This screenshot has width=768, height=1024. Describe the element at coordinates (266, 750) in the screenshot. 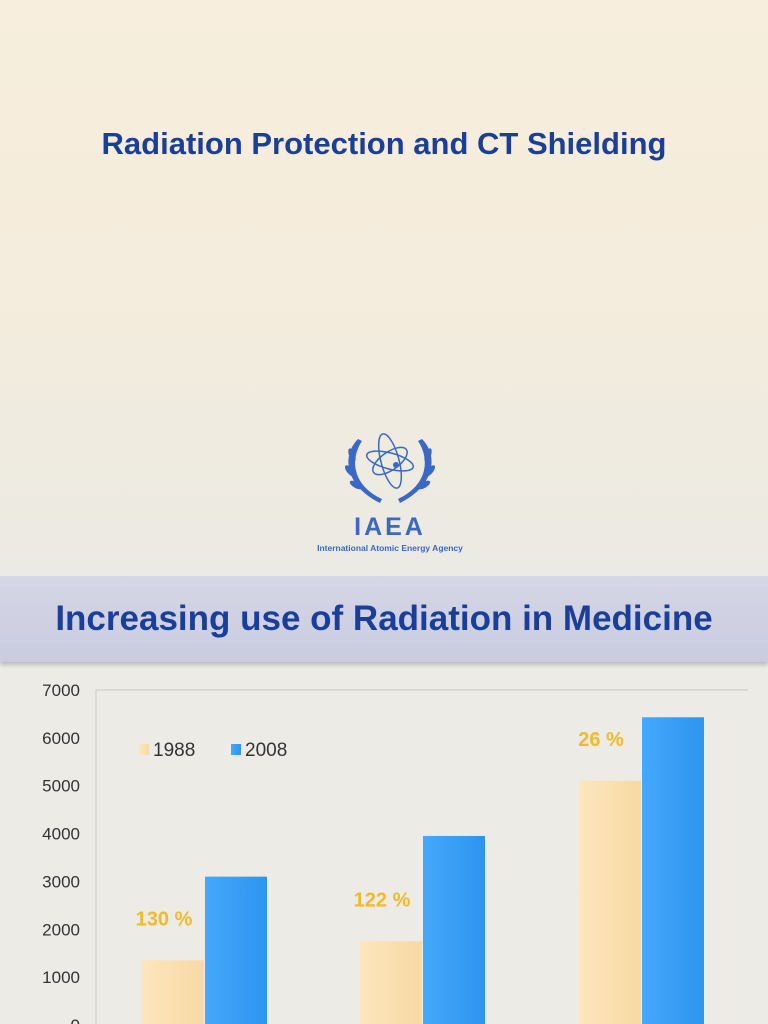

I see `legend-label: 2008` at that location.